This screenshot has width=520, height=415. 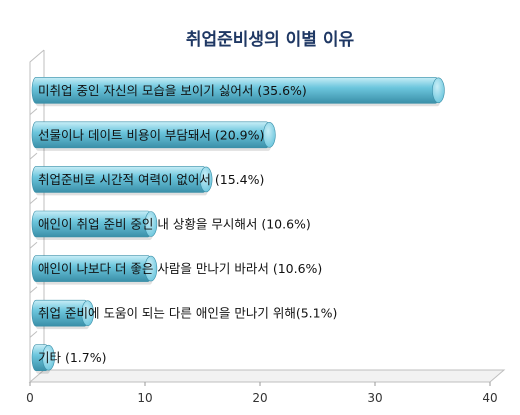 I want to click on bar-label: 취업 준비에 도움이 되는 다른 애인을 만나기 위해(5.1%), so click(x=187, y=313).